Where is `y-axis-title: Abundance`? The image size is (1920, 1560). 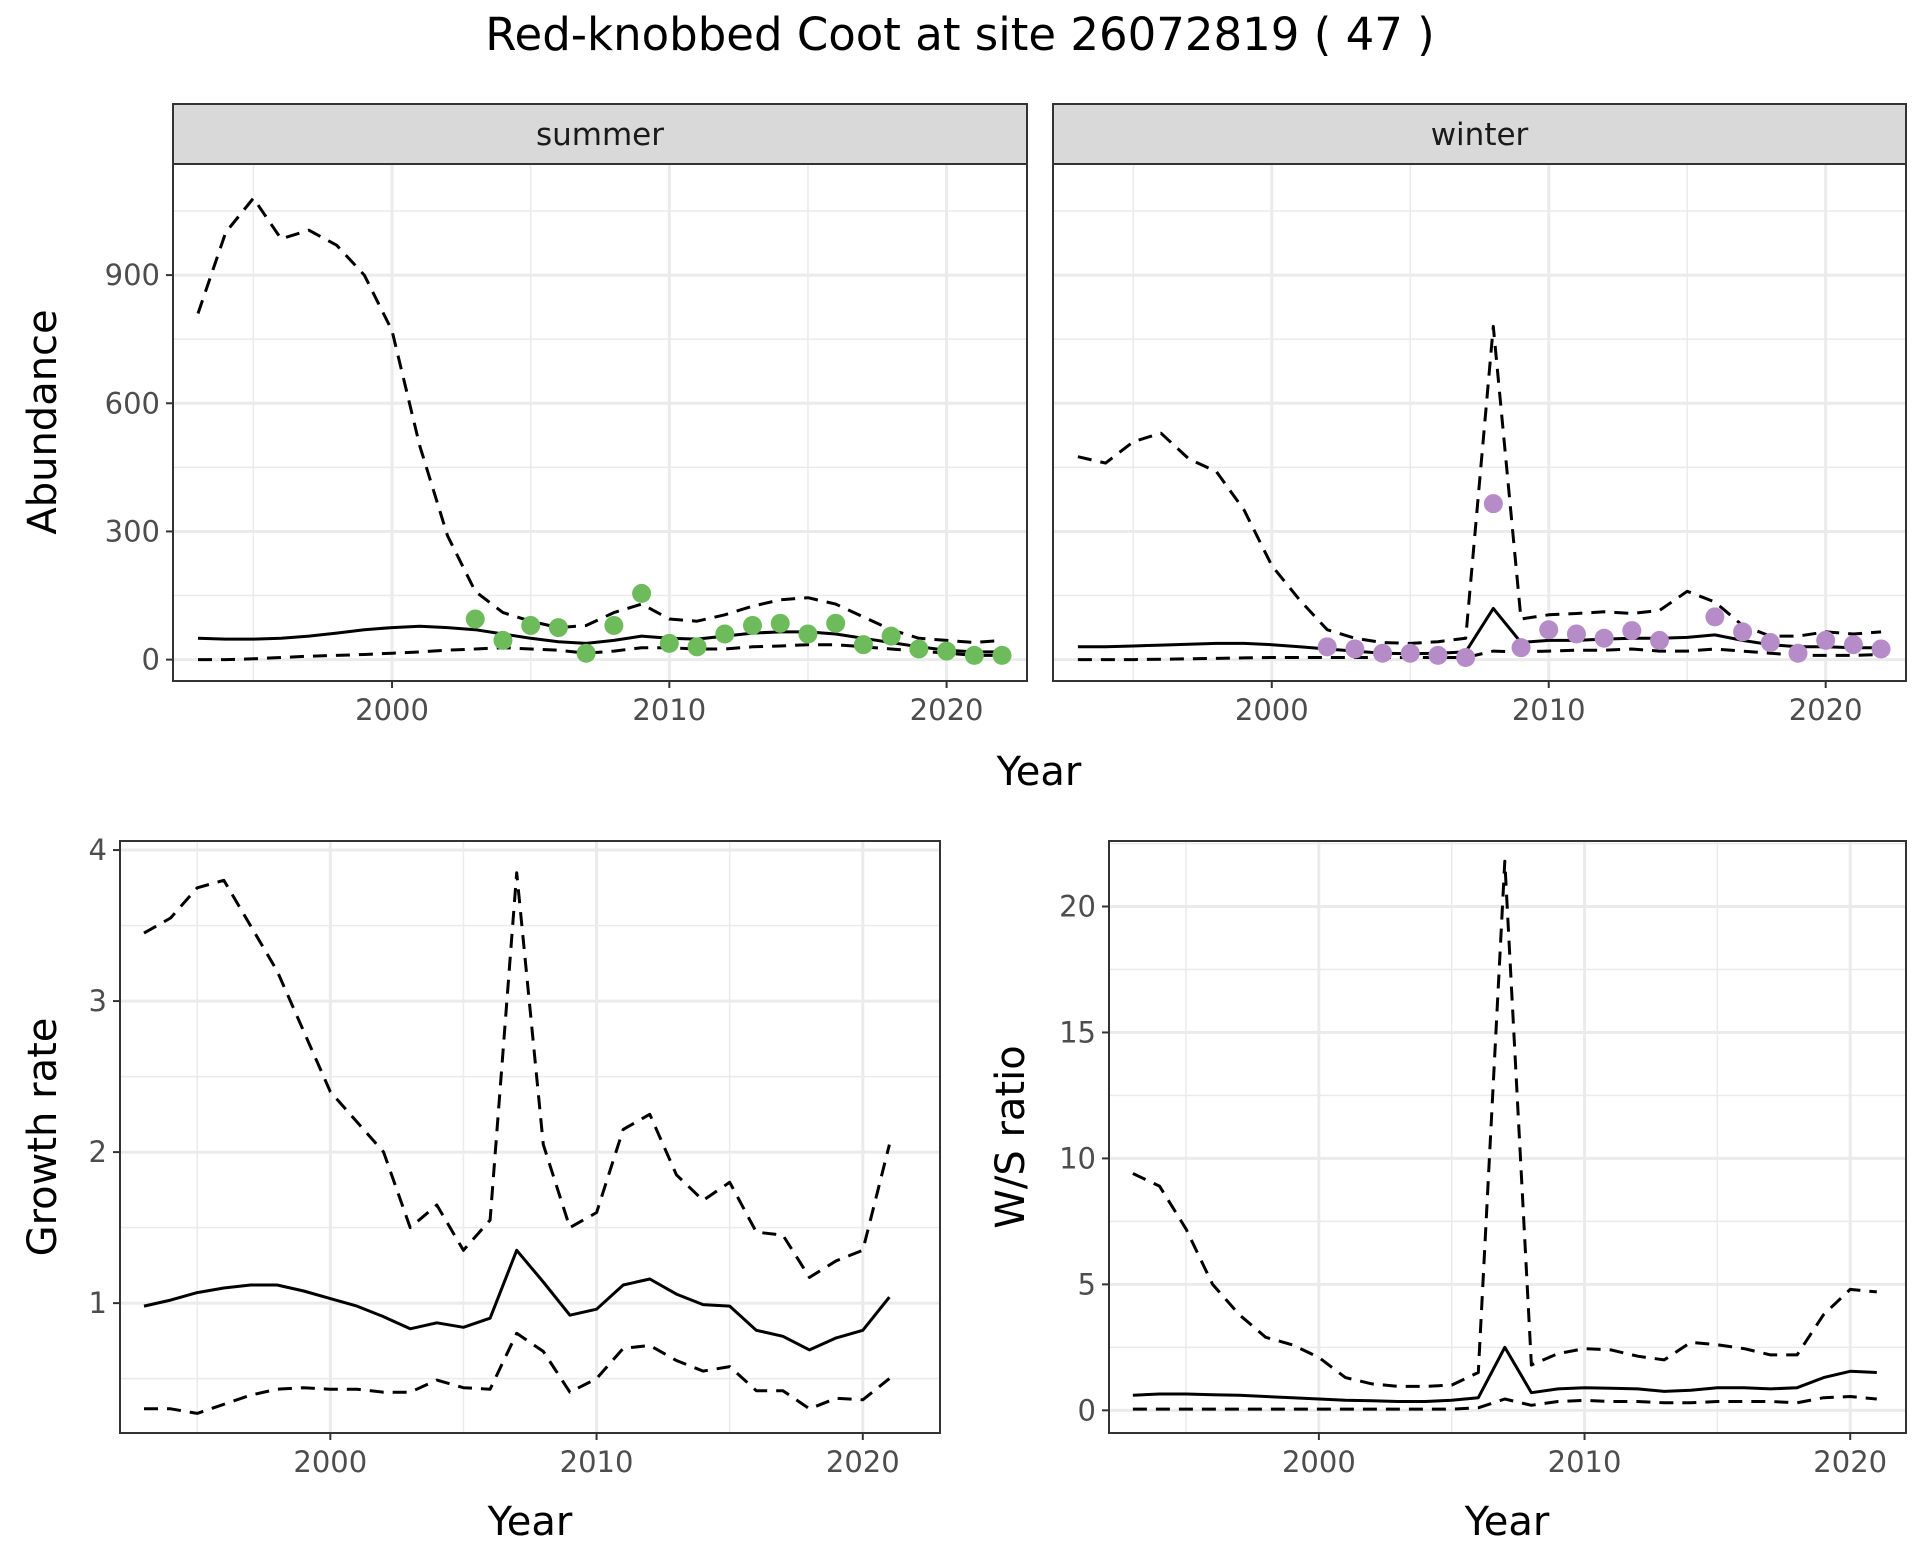
y-axis-title: Abundance is located at coordinates (43, 421).